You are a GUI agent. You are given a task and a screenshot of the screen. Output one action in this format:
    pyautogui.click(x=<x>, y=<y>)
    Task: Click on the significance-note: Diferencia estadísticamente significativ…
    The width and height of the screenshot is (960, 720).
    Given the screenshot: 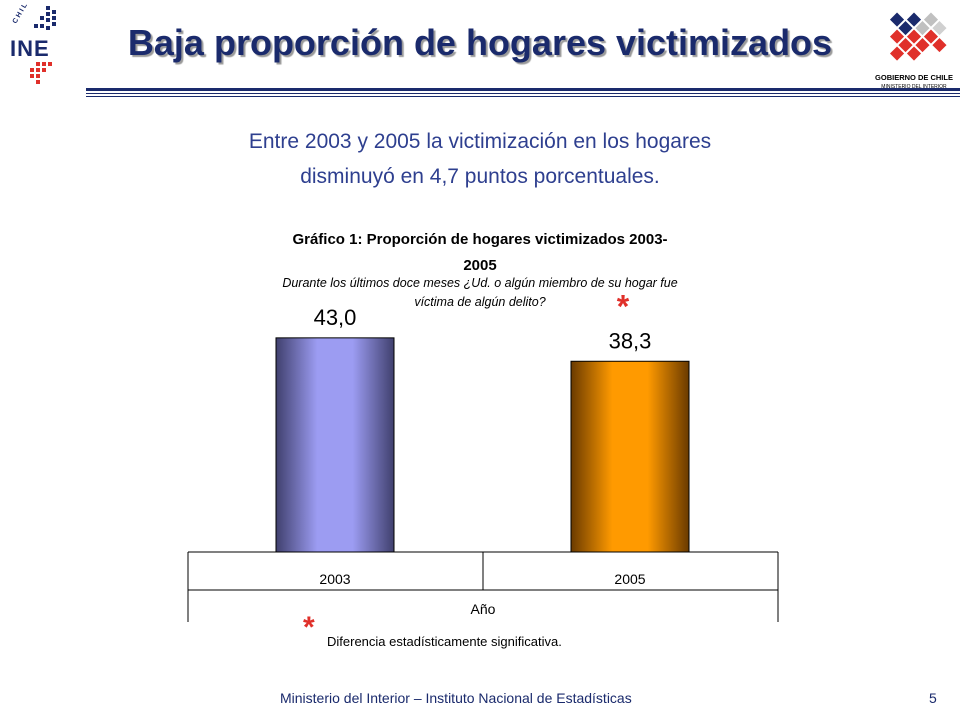 What is the action you would take?
    pyautogui.click(x=444, y=641)
    